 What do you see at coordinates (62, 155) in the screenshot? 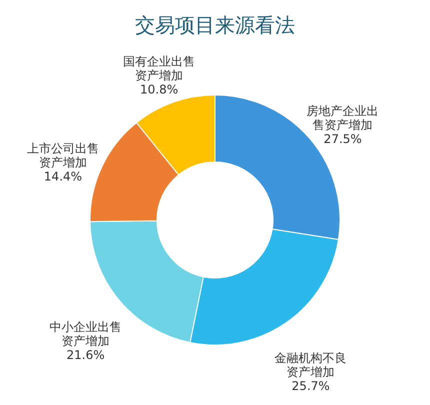
I see `slice-label: 上市公司出售资产增加` at bounding box center [62, 155].